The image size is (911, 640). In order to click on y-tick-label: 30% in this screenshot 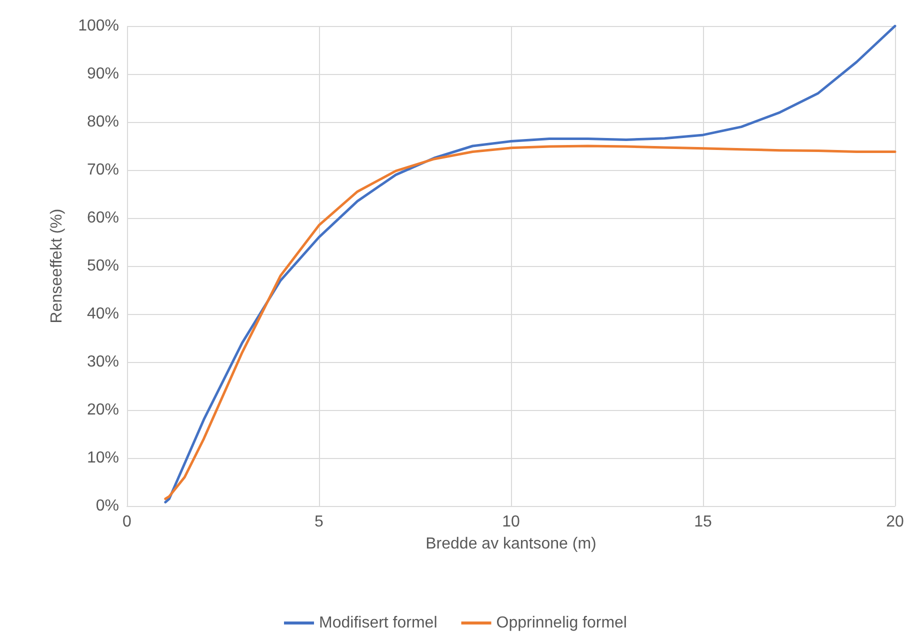, I will do `click(102, 362)`.